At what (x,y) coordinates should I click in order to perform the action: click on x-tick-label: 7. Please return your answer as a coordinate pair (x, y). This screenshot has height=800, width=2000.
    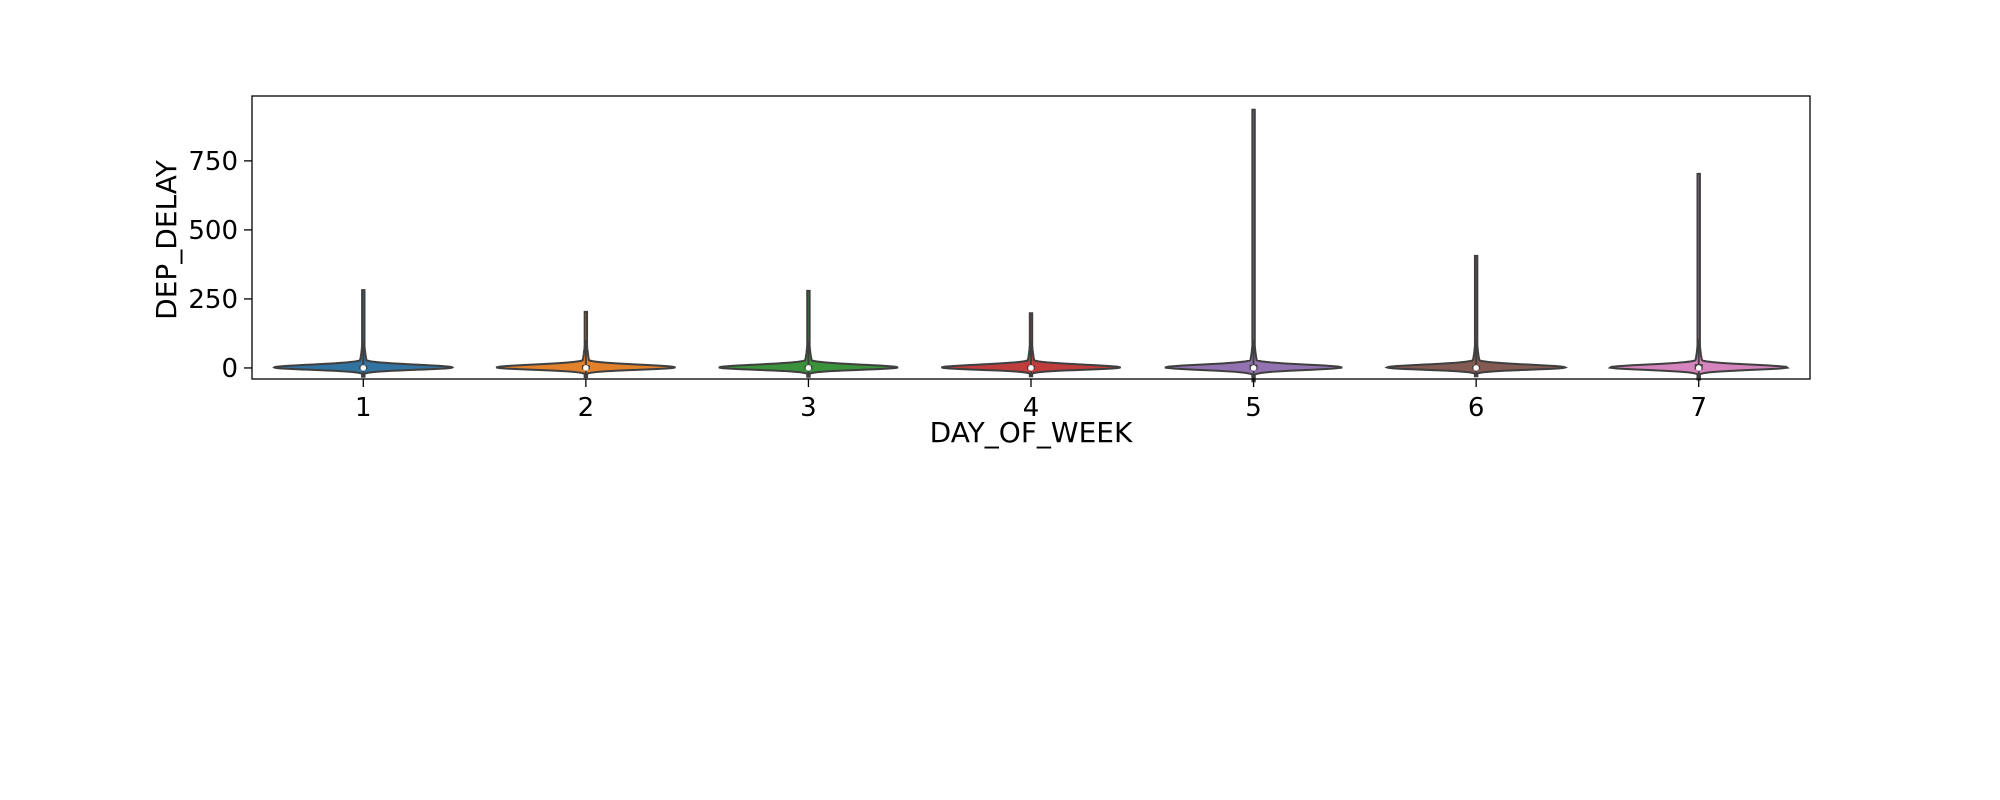
    Looking at the image, I should click on (1698, 408).